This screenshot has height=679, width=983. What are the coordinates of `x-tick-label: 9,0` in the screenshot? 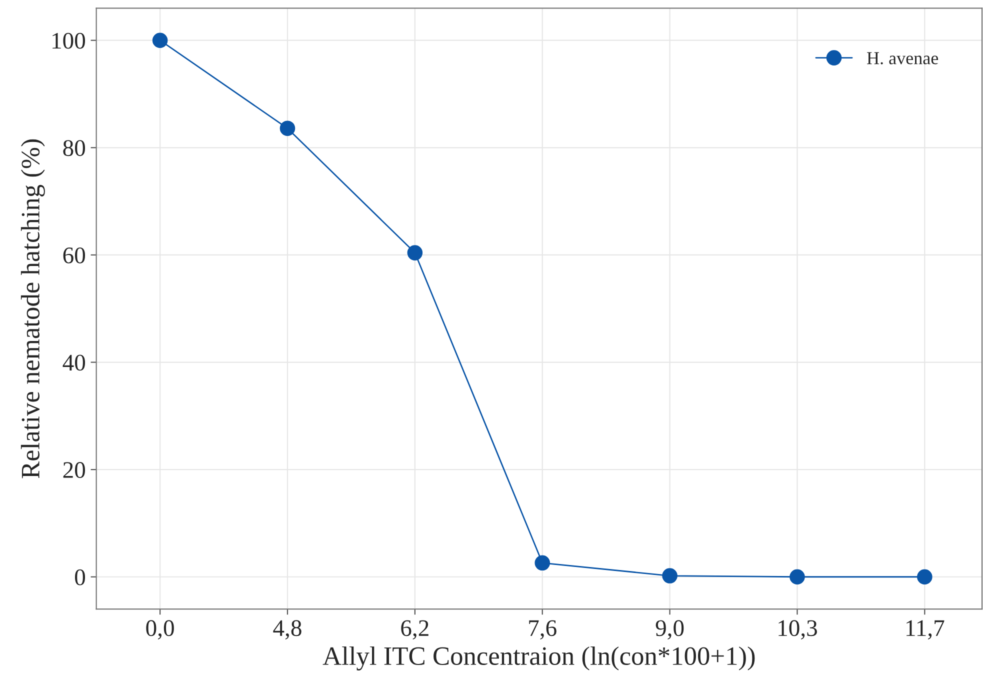 It's located at (670, 630).